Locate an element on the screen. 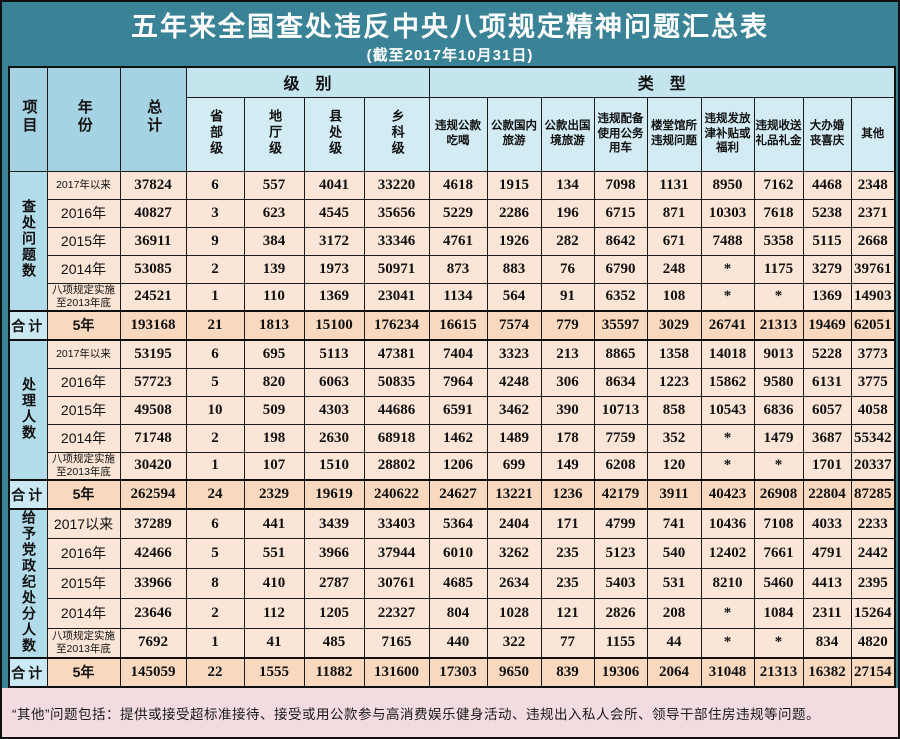 This screenshot has width=900, height=739. header-row-groups: 项目 年份 总计级 别类 型 is located at coordinates (452, 119).